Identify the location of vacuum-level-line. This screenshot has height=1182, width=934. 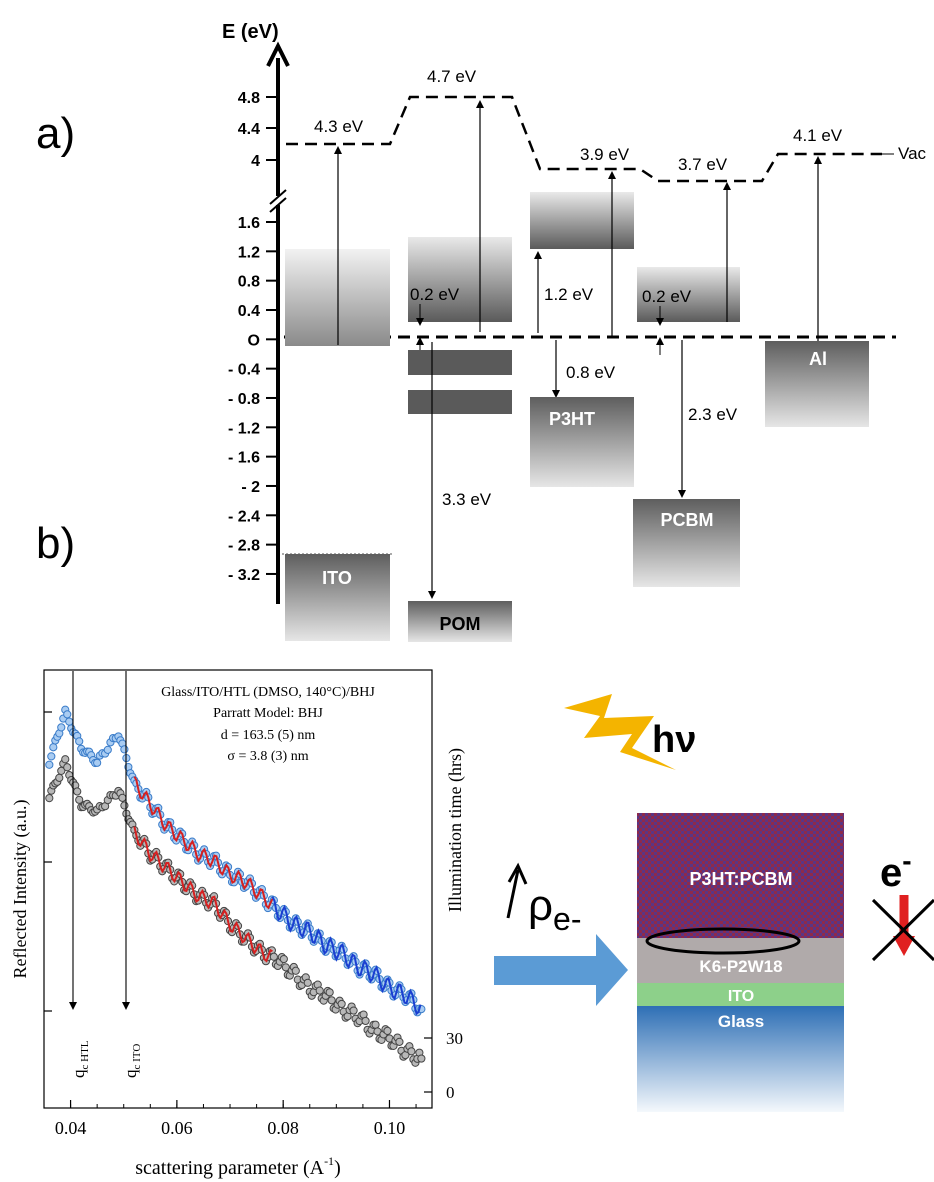
(584, 139).